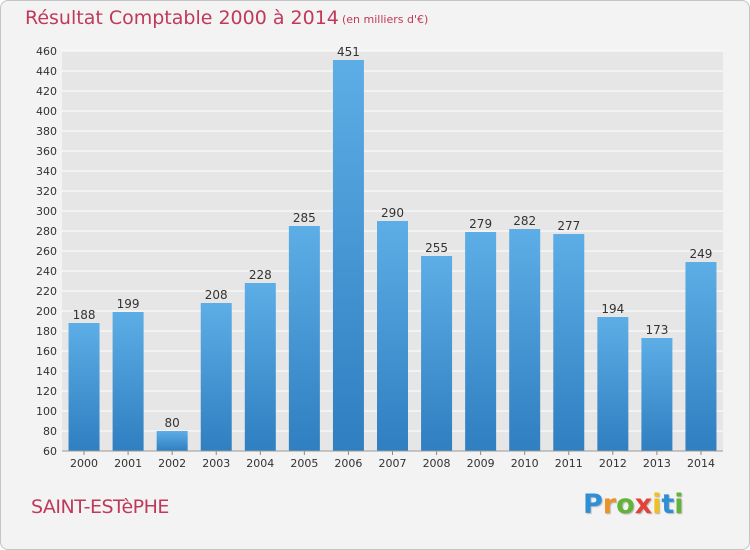 The width and height of the screenshot is (750, 550). Describe the element at coordinates (50, 431) in the screenshot. I see `y-tick-label: 80` at that location.